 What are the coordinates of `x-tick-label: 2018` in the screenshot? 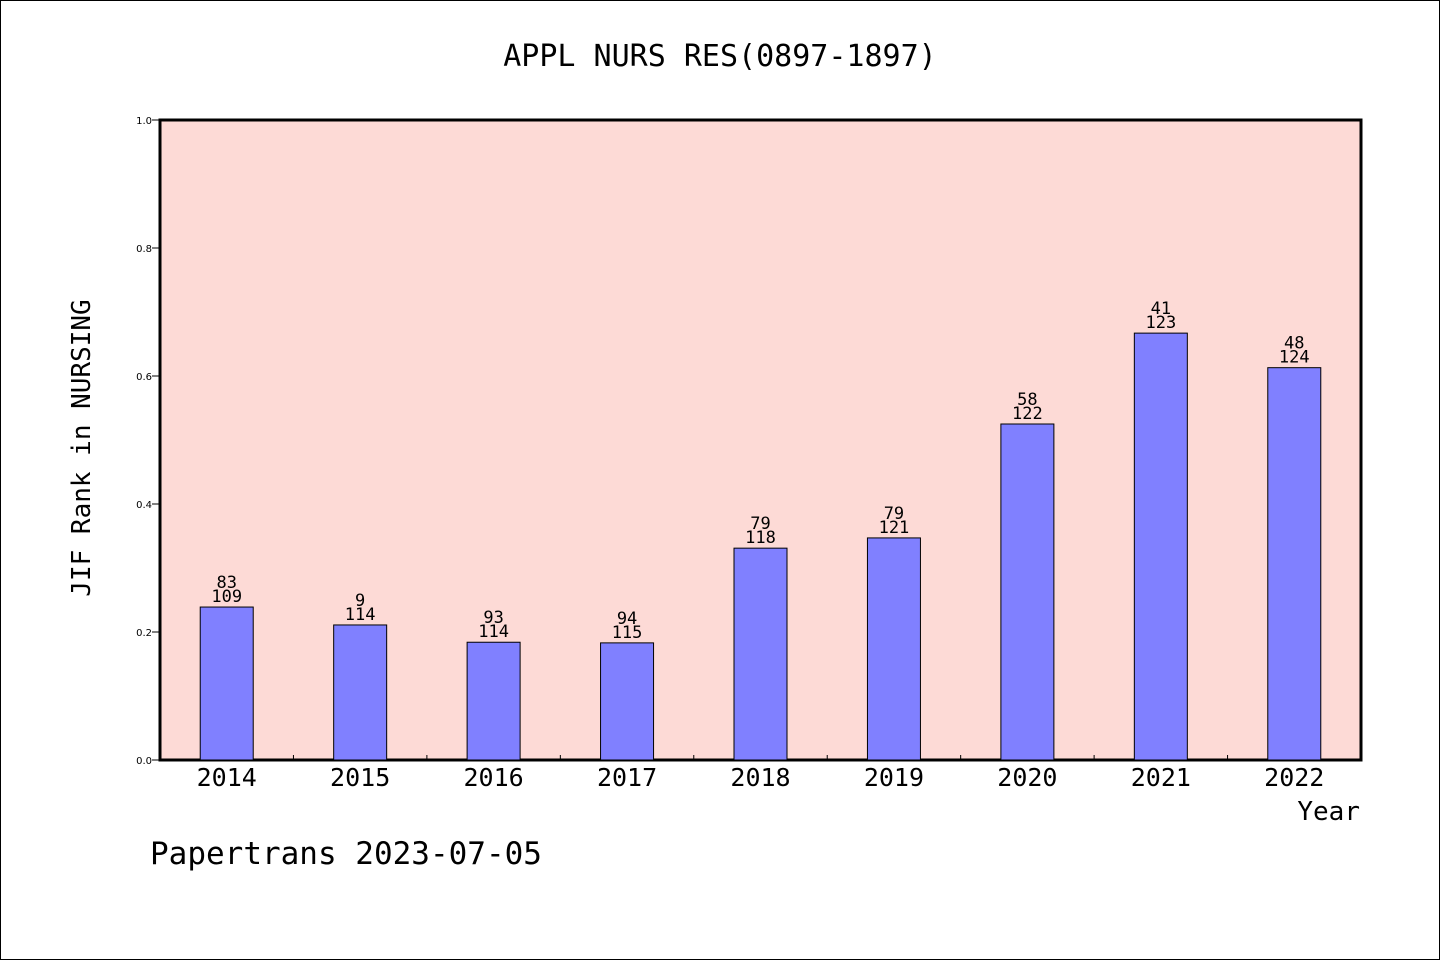 It's located at (760, 777).